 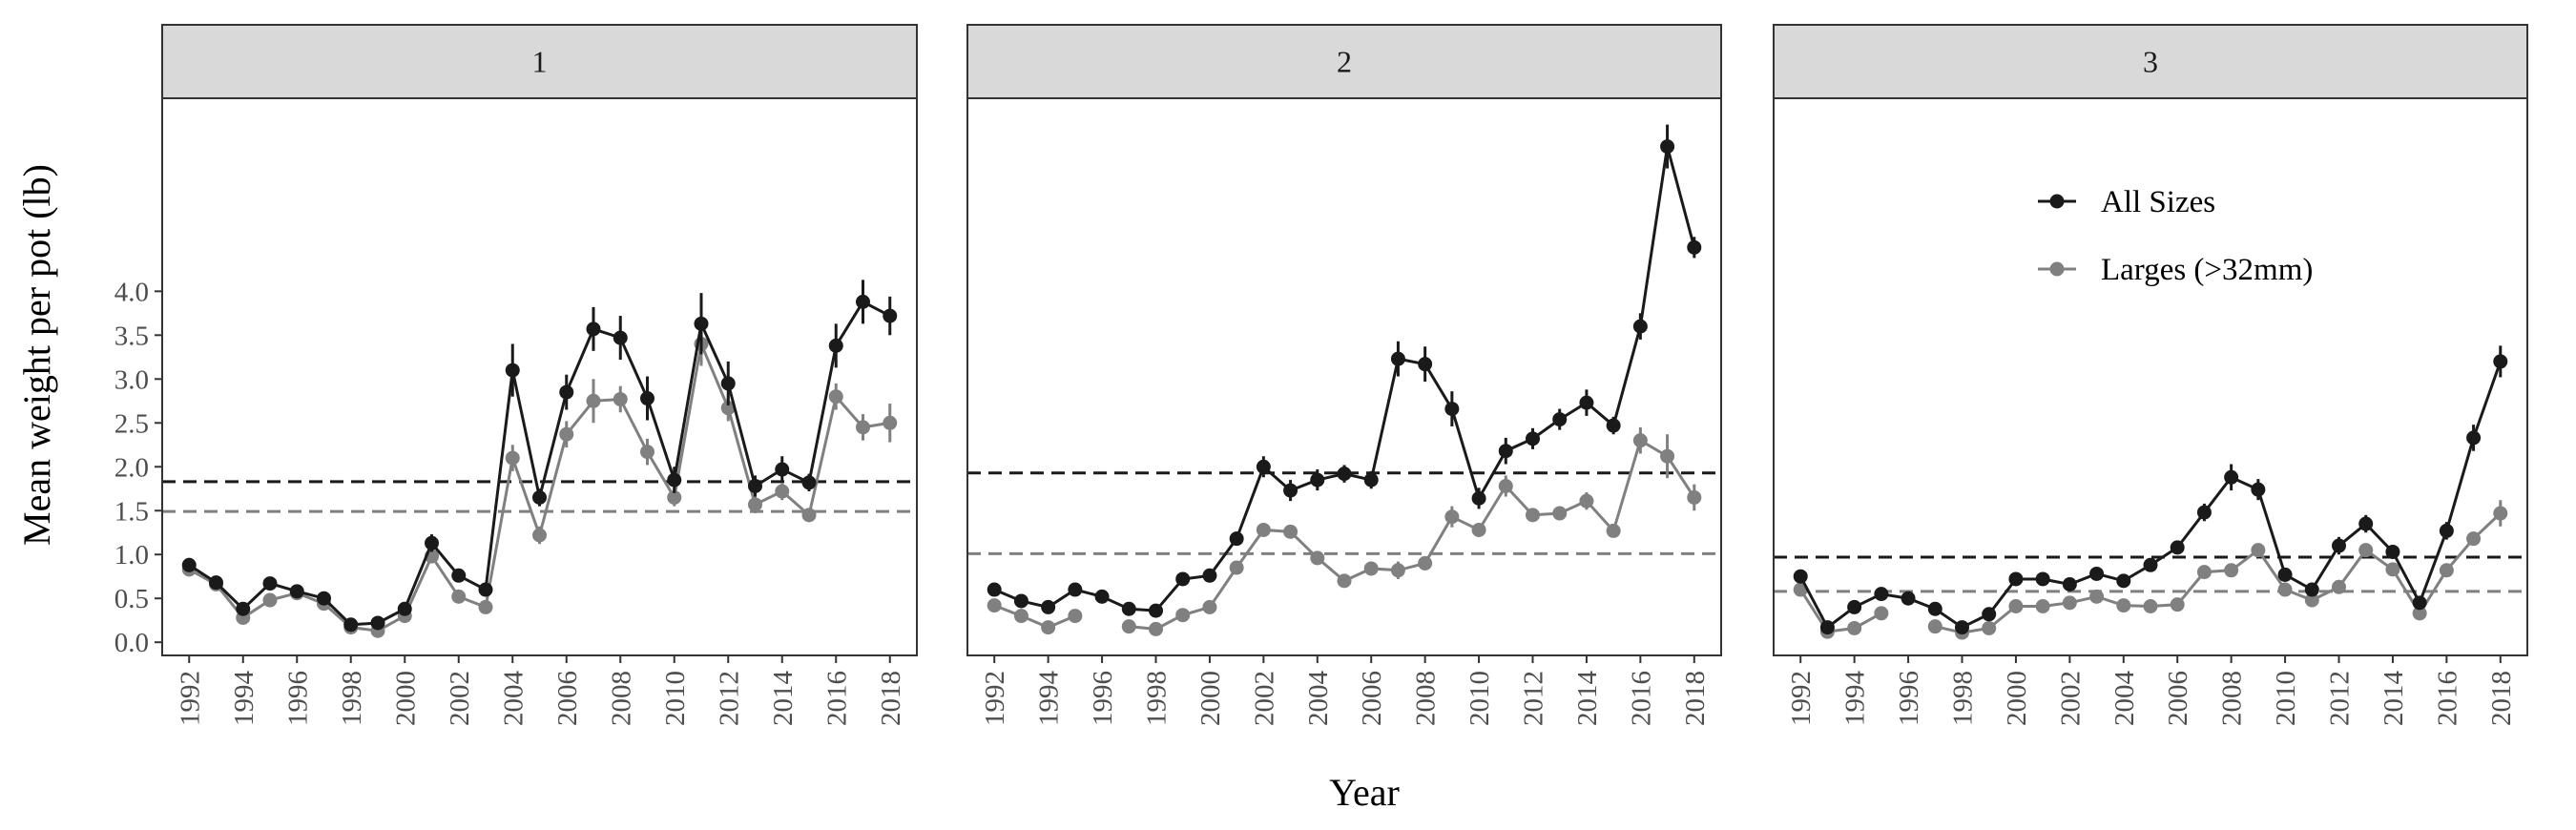 What do you see at coordinates (891, 698) in the screenshot?
I see `x-tick-label: 2018` at bounding box center [891, 698].